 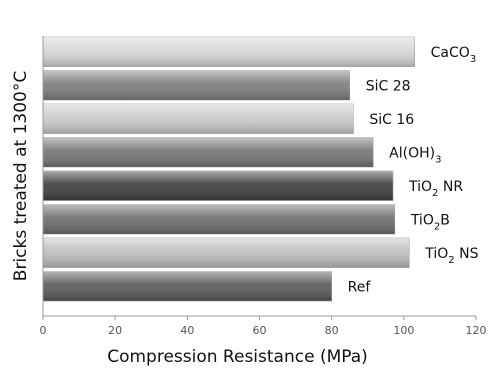 I want to click on x-axis-ticks: 0 20 40 60 80 100 120, so click(x=263, y=326).